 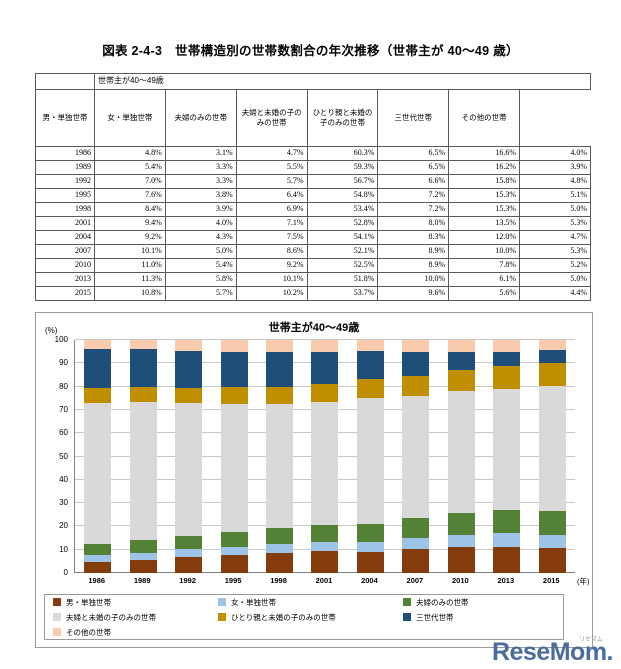 What do you see at coordinates (271, 153) in the screenshot?
I see `value-cell: 4.7%` at bounding box center [271, 153].